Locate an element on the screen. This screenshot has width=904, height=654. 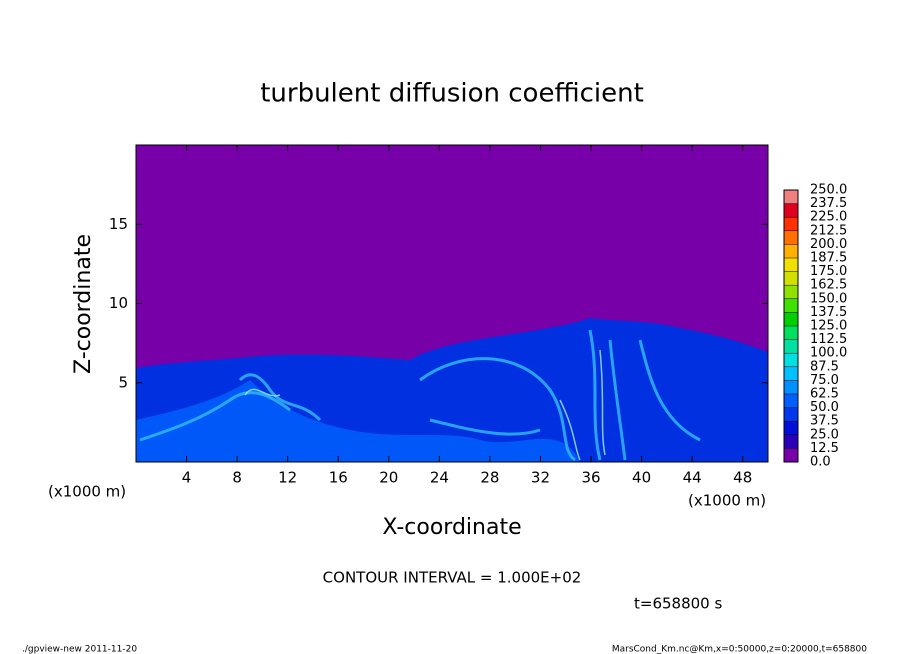
y-tick-label: 10 is located at coordinates (118, 303).